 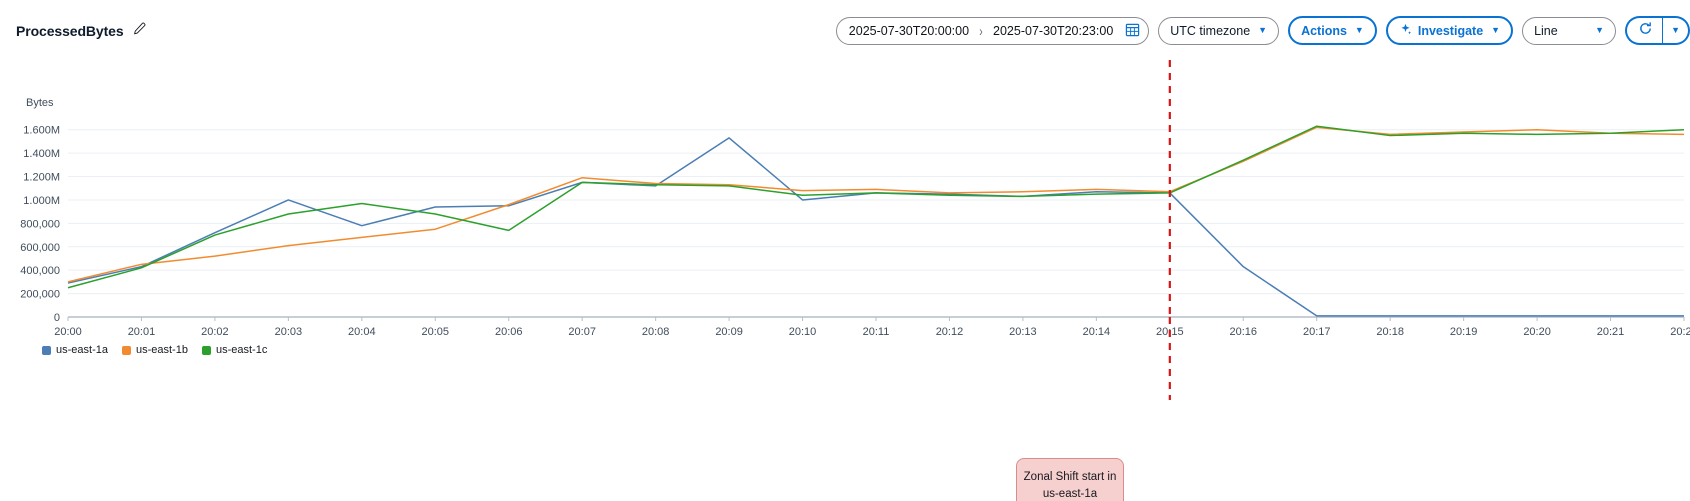 I want to click on y-axis-tick: 200,000, so click(x=40, y=295).